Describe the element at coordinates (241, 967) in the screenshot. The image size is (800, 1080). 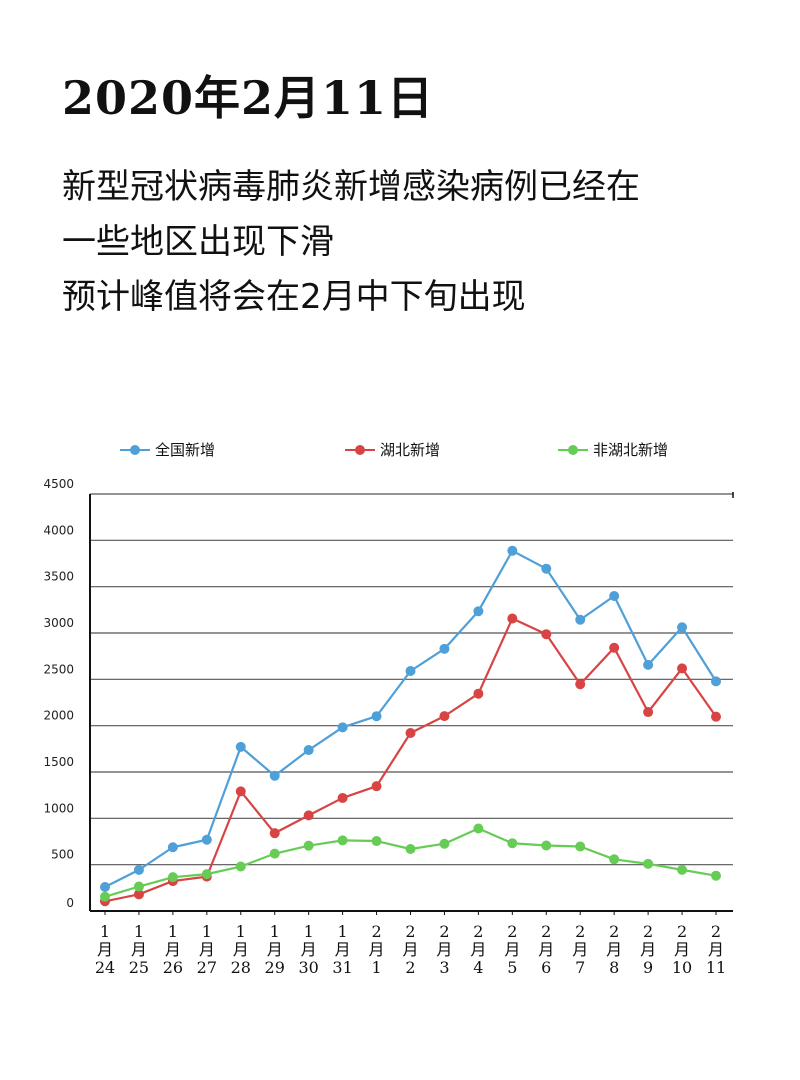
I see `x-tick-day: 28` at that location.